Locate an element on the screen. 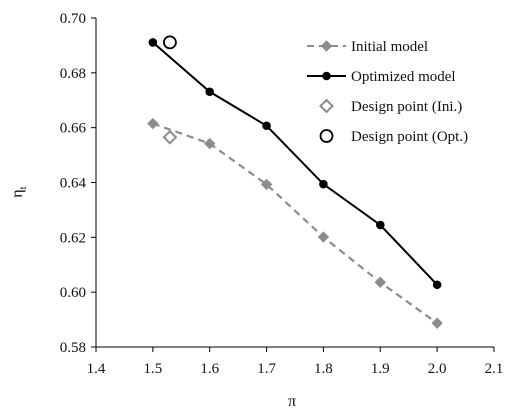  y-tick-label: 0.66 is located at coordinates (73, 129).